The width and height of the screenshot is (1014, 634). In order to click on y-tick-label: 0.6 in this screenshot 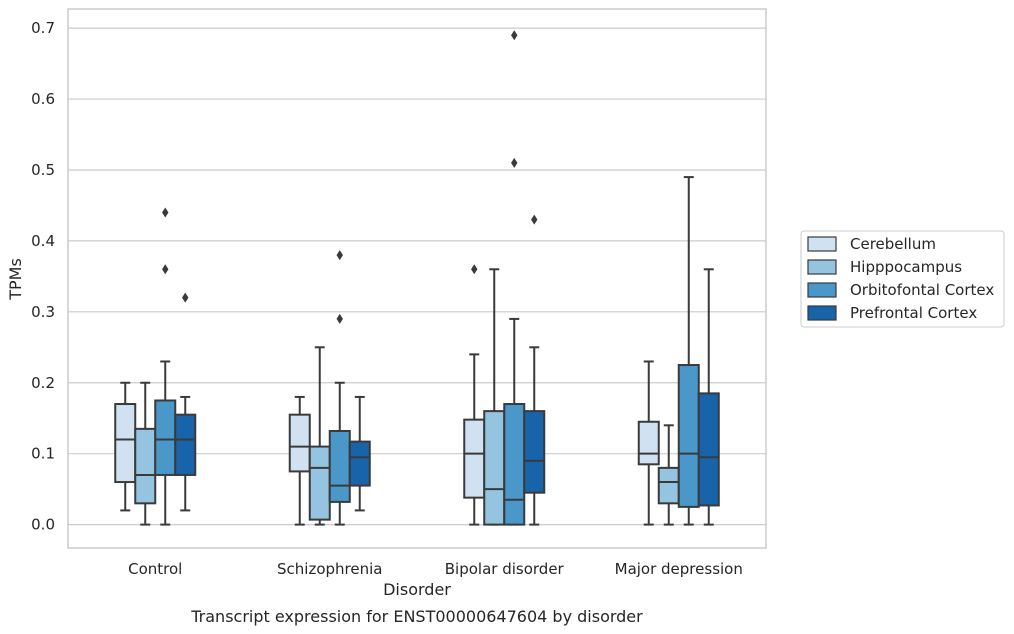, I will do `click(43, 99)`.